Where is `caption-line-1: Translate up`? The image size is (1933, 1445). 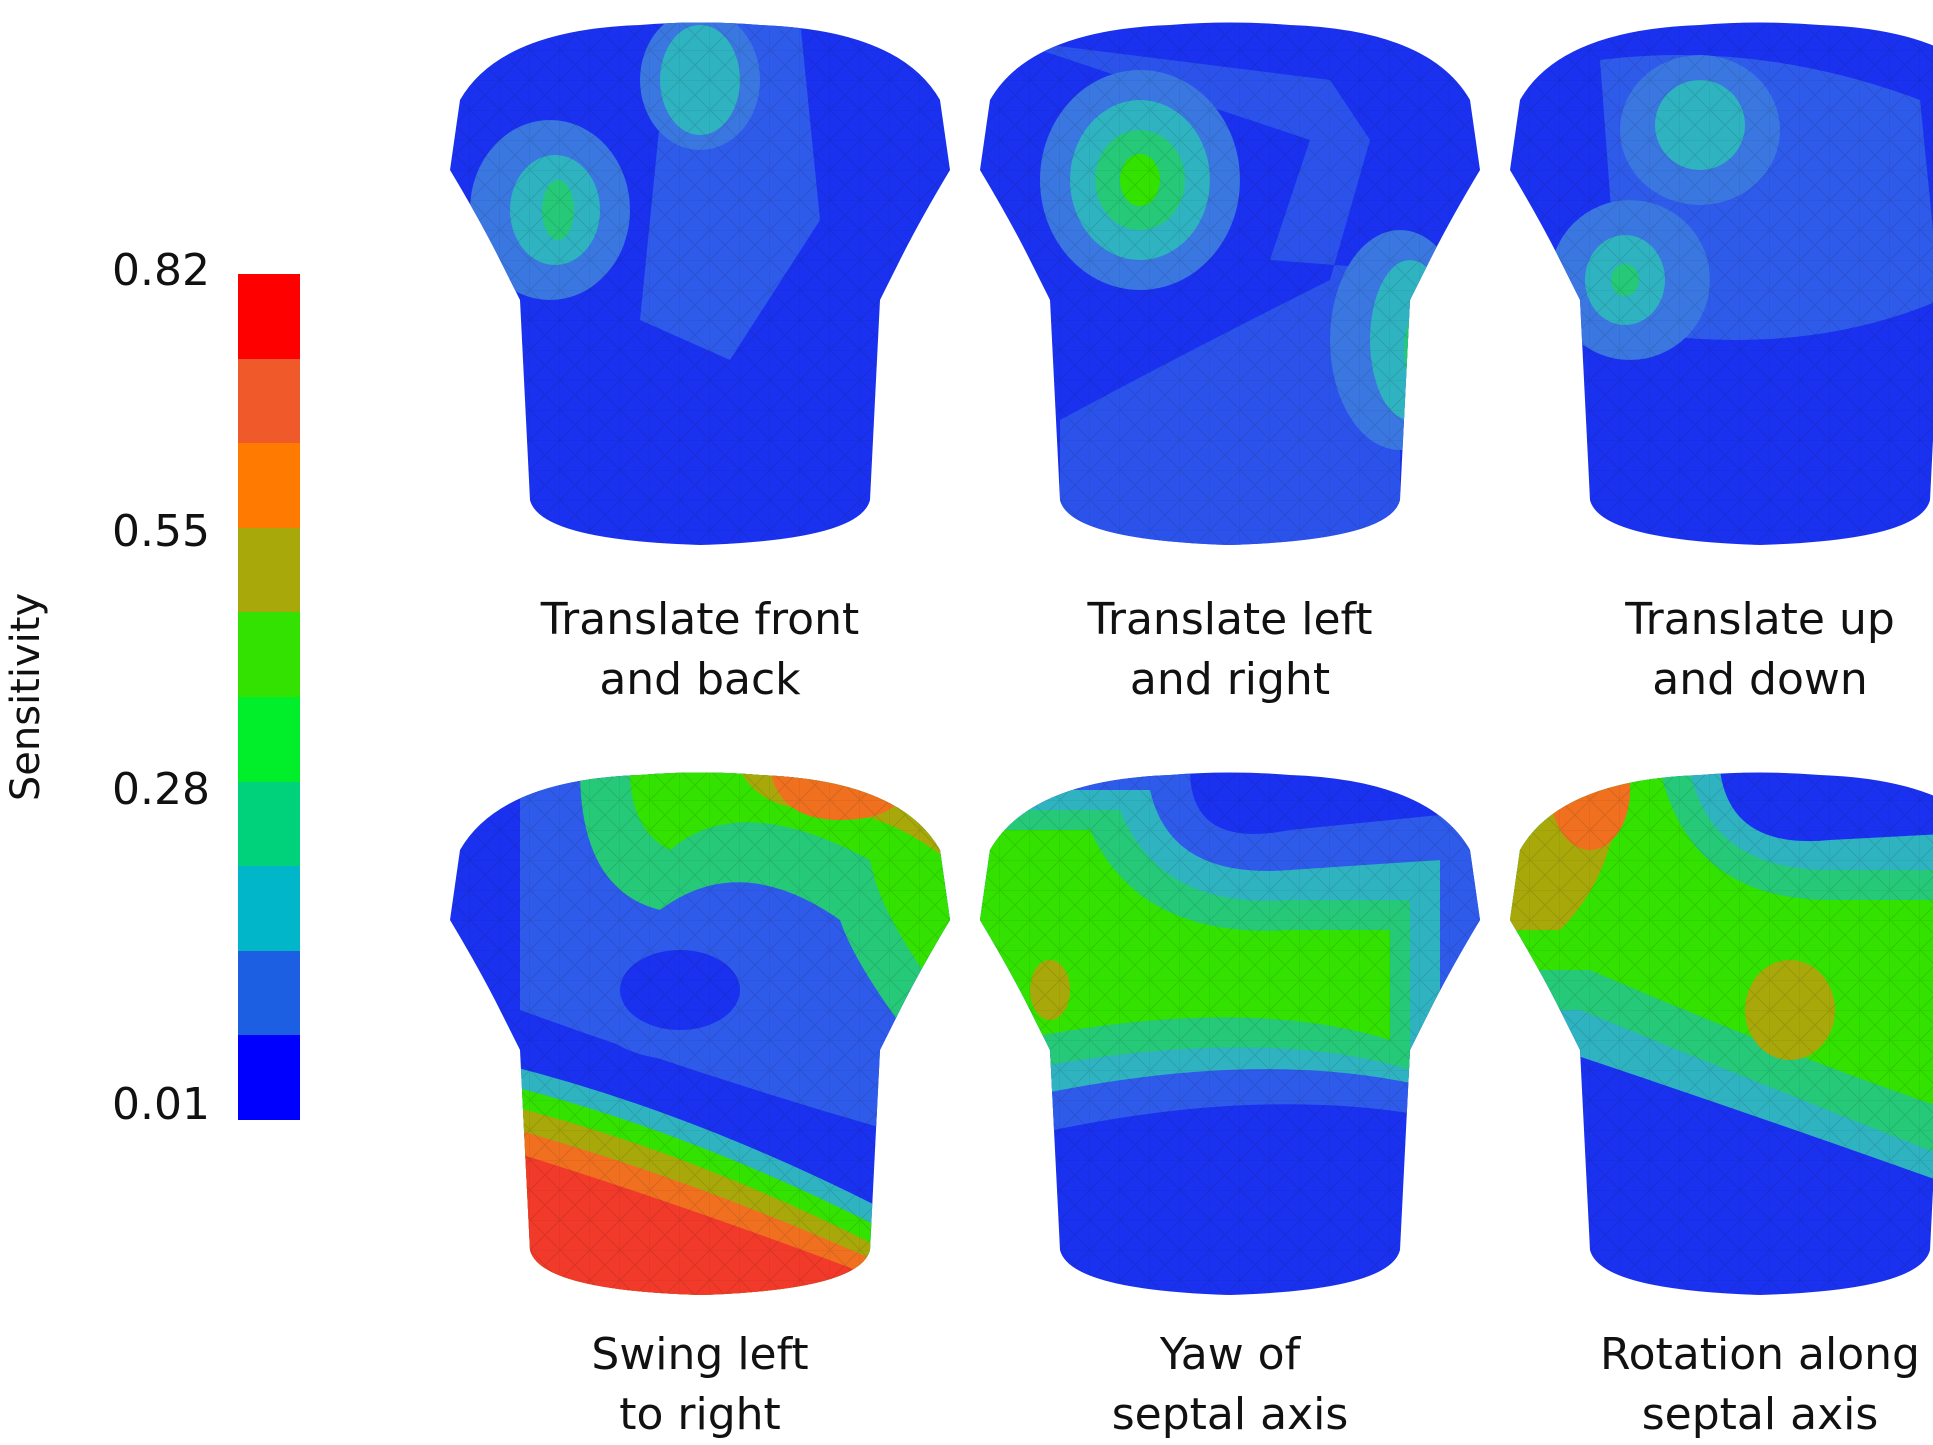 caption-line-1: Translate up is located at coordinates (1760, 619).